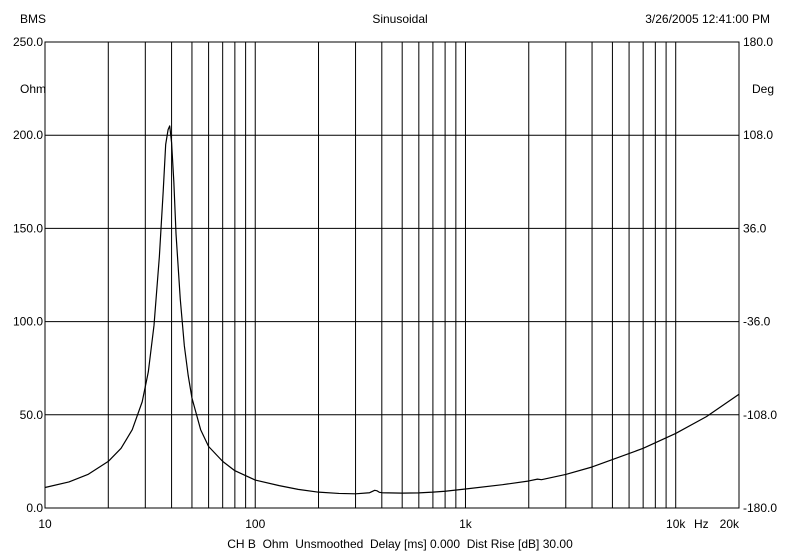 Image resolution: width=800 pixels, height=552 pixels. I want to click on y-tick-label: 0.0, so click(34, 508).